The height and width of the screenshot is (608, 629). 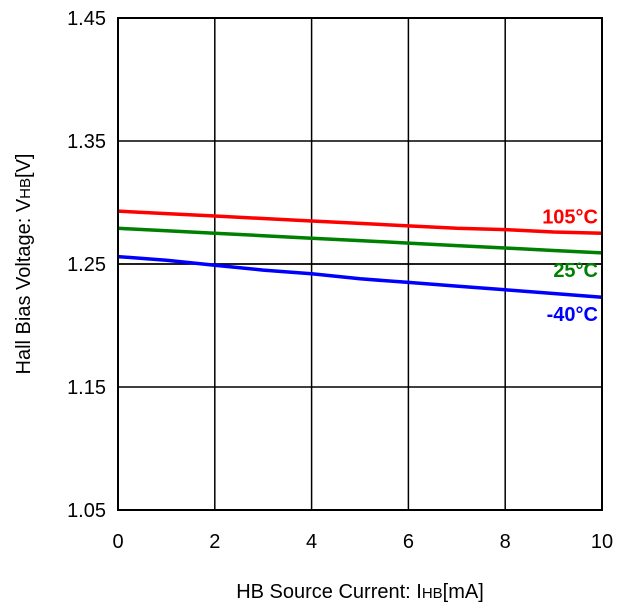 I want to click on y-tick-labels: 1.45 1.35 1.25 1.15 1.05, so click(x=86, y=265).